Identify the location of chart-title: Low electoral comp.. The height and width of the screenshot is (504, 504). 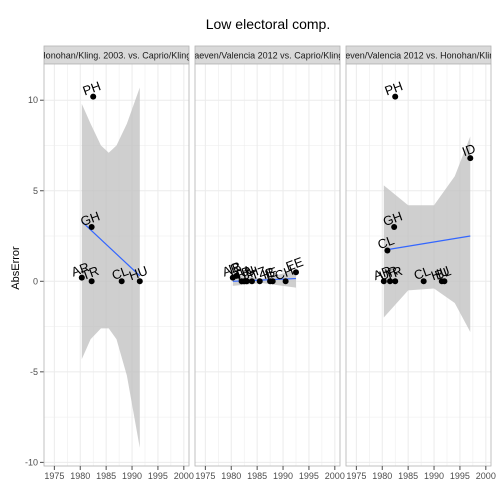
(268, 24).